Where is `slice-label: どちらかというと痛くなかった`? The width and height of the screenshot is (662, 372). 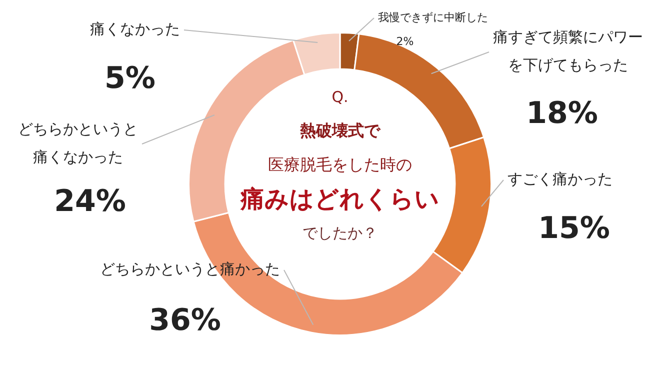 slice-label: どちらかというと痛くなかった is located at coordinates (78, 143).